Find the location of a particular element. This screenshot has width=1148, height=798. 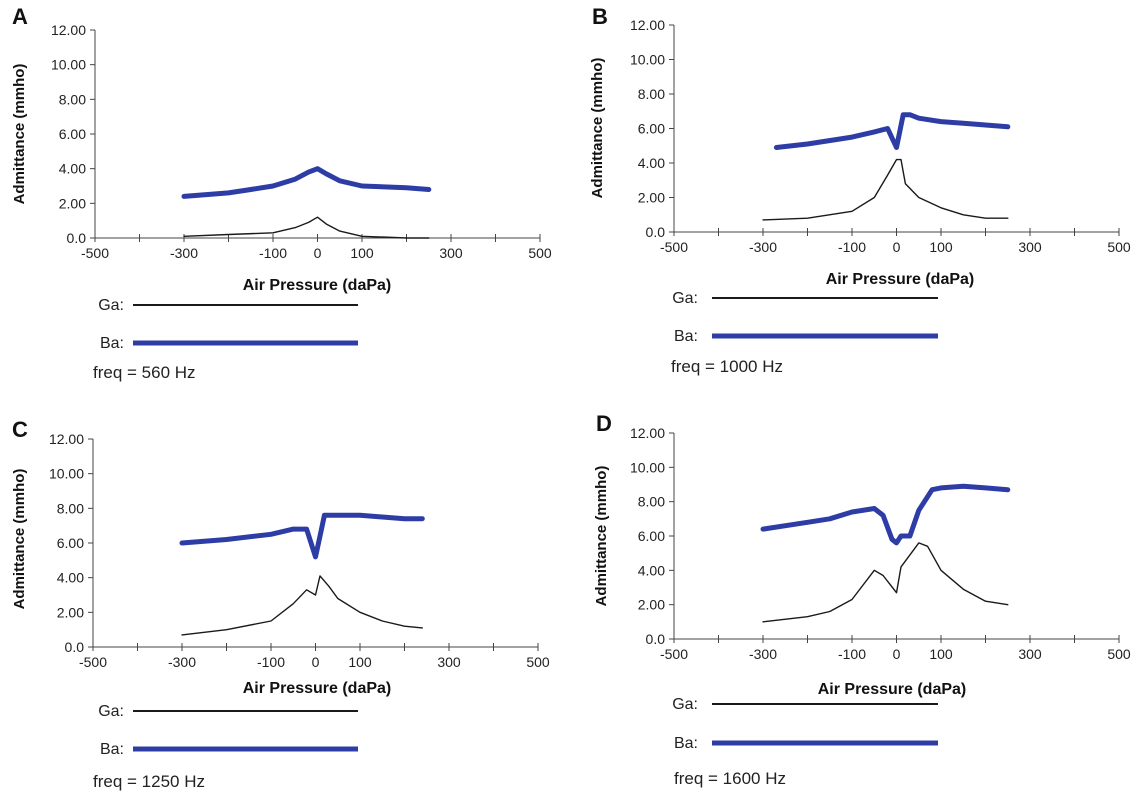

ba-series-line-d is located at coordinates (885, 514).